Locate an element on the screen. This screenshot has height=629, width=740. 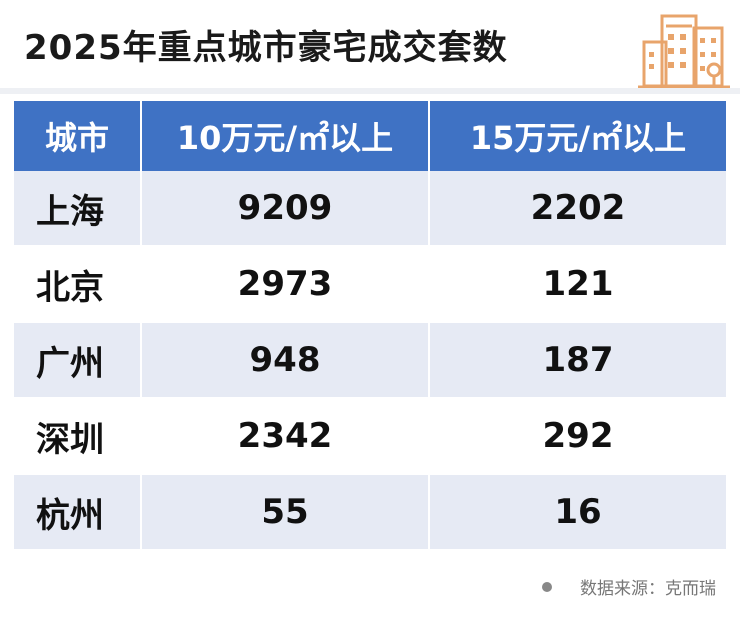
table-row: 上海 9209 2202 is located at coordinates (370, 209).